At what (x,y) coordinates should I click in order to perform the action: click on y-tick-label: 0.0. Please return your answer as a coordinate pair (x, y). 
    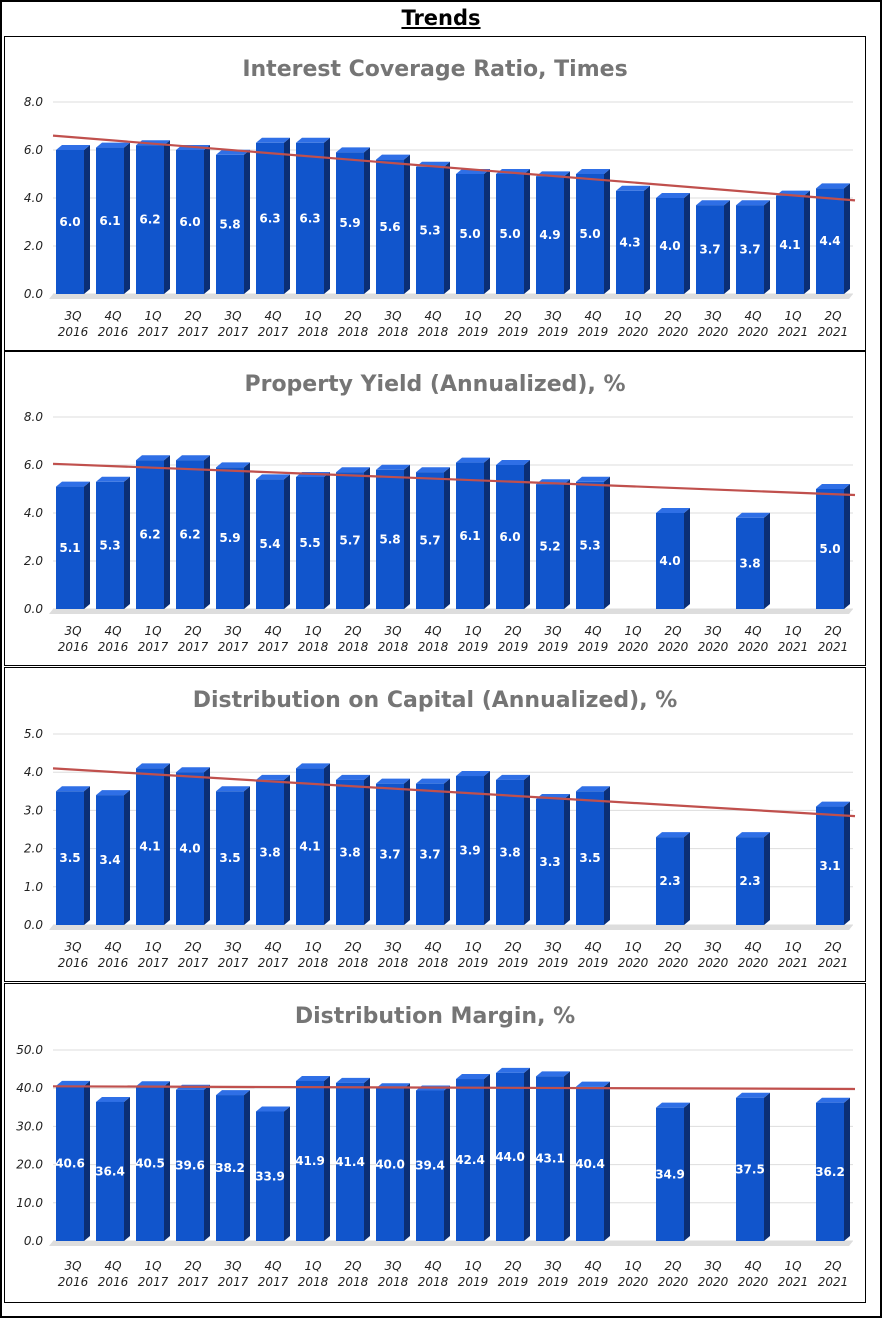
    Looking at the image, I should click on (33, 1241).